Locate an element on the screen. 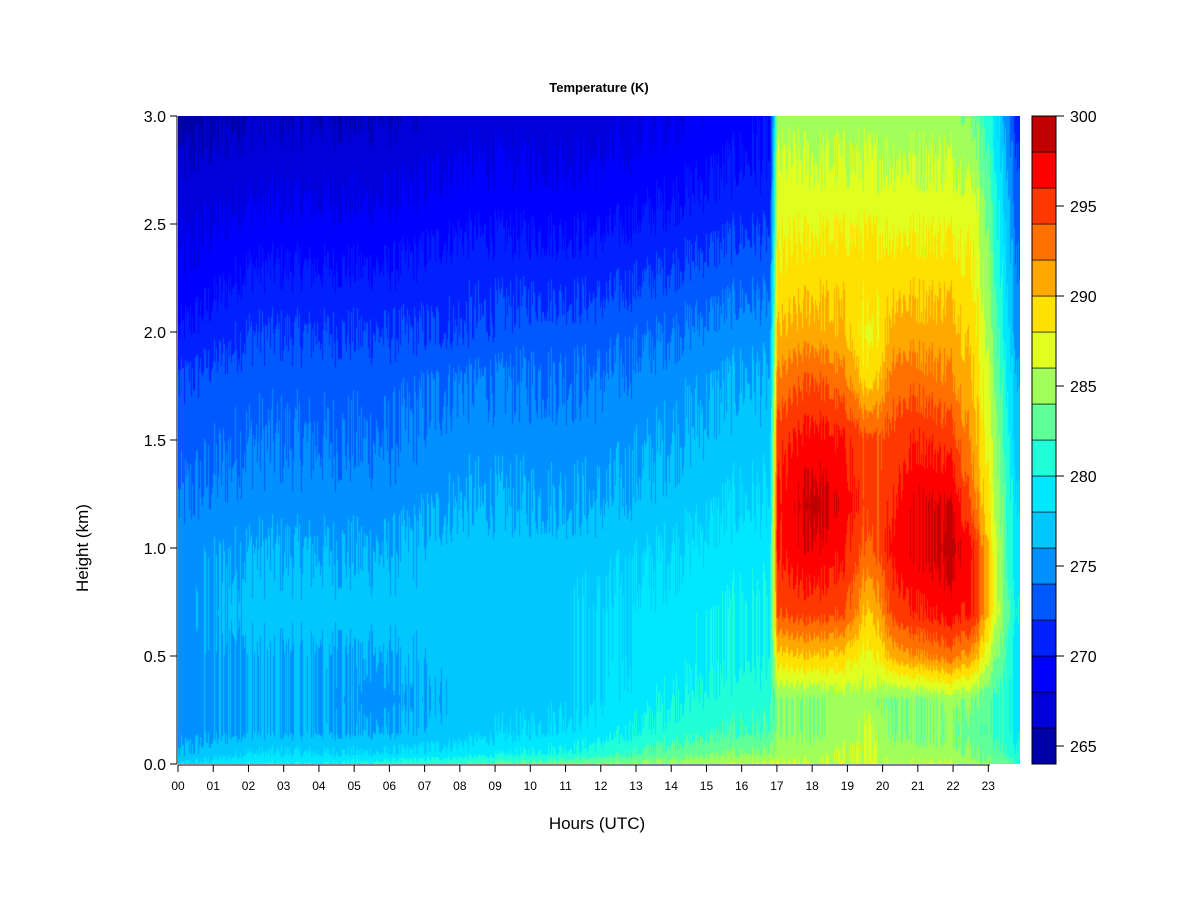 This screenshot has width=1200, height=900. x-tick-label: 23 is located at coordinates (989, 786).